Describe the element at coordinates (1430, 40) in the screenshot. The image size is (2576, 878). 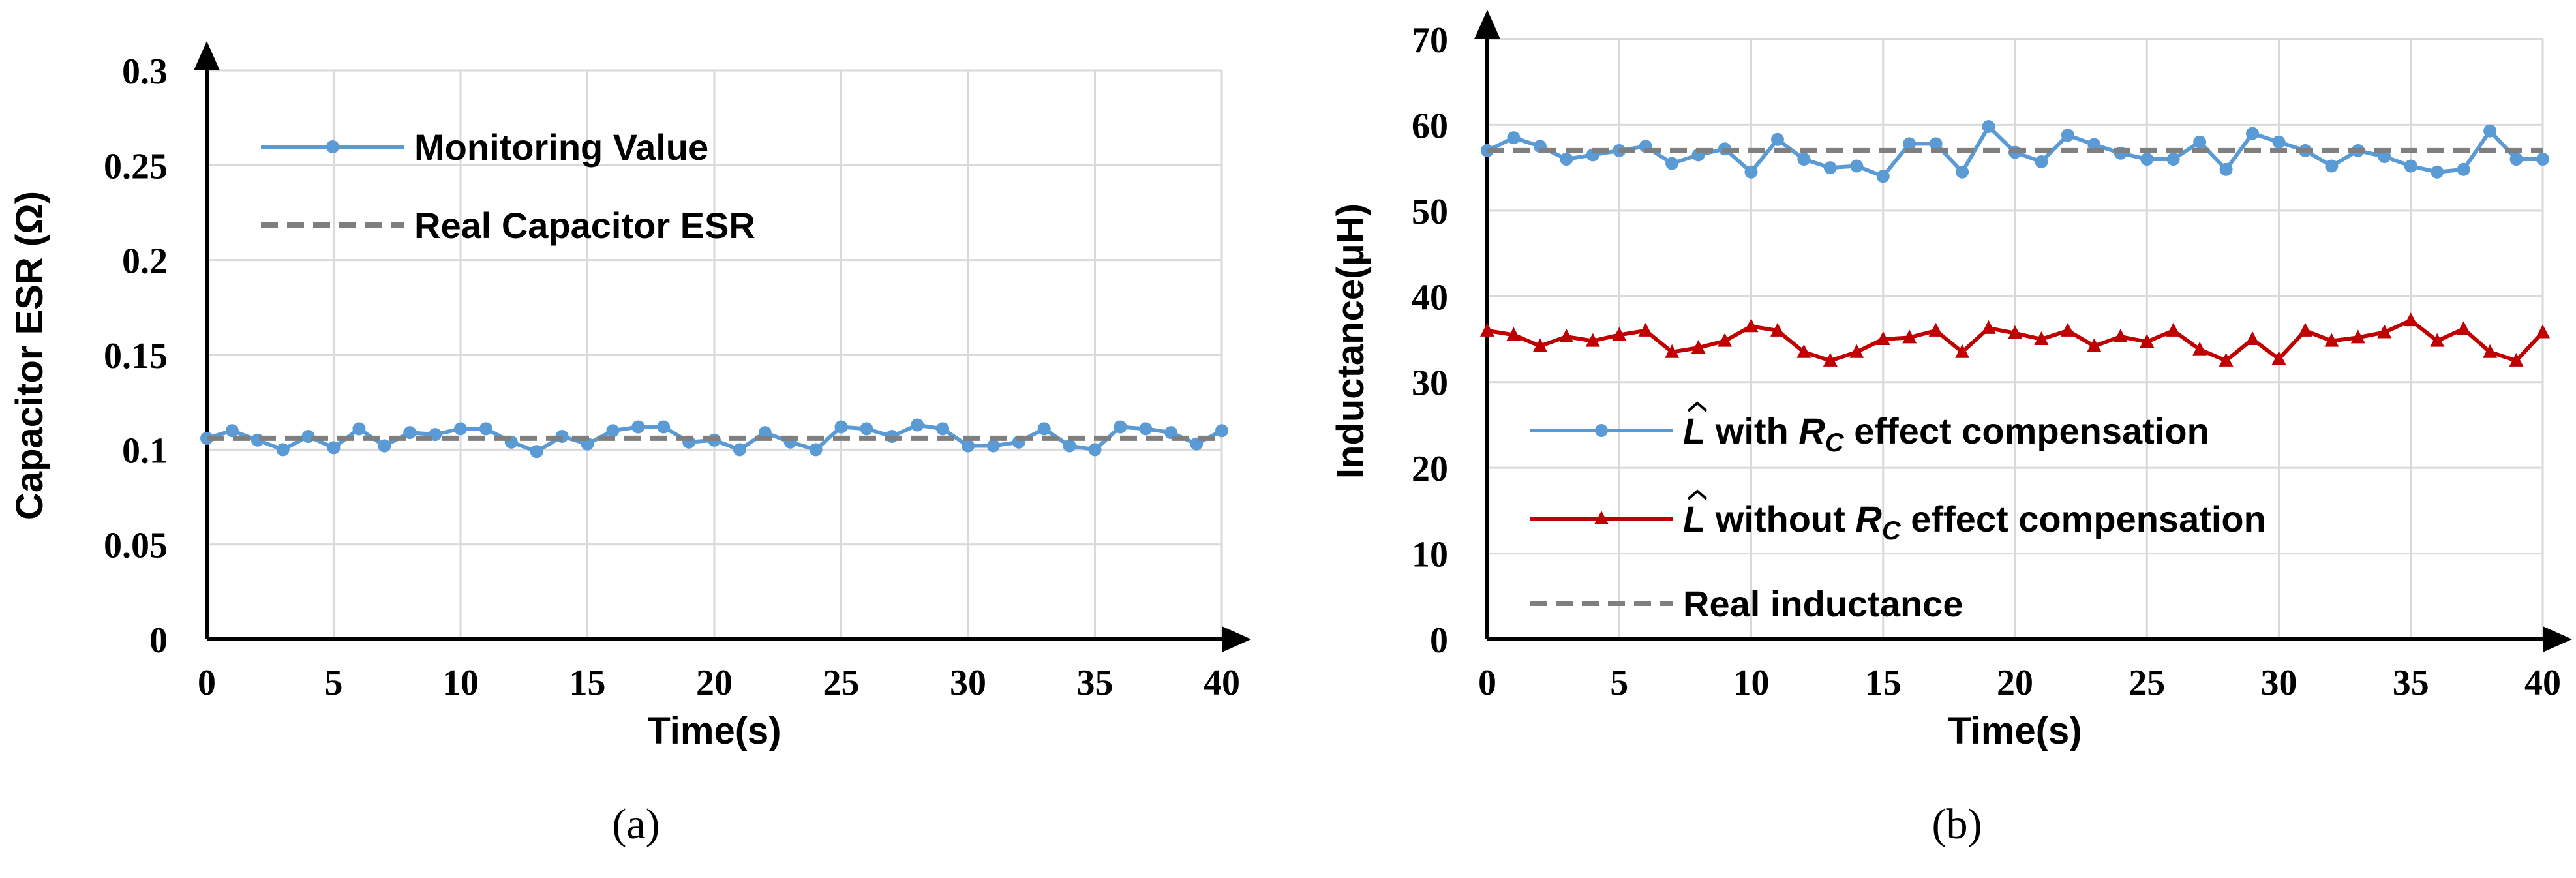
I see `y-tick-label: 70` at that location.